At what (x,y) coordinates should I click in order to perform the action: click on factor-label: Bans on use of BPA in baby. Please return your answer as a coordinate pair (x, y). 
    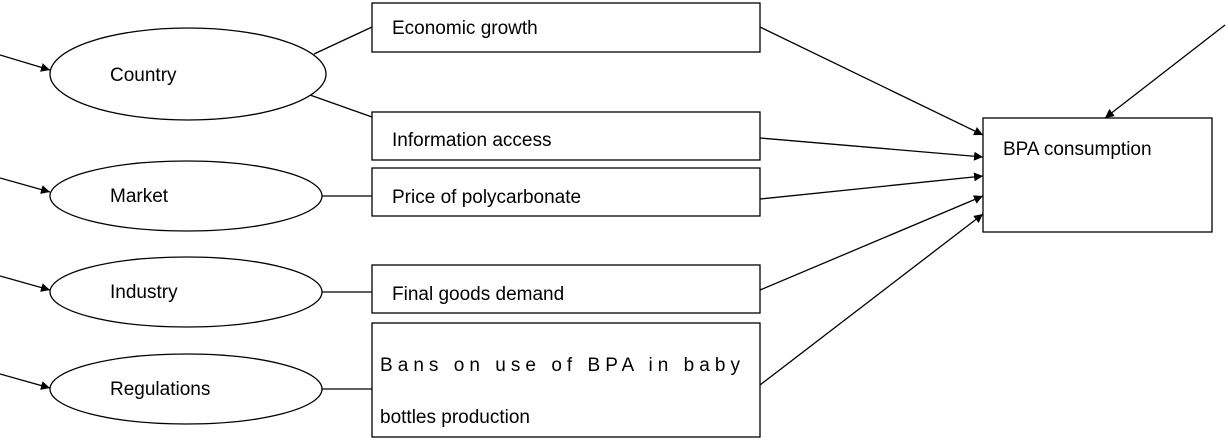
    Looking at the image, I should click on (560, 365).